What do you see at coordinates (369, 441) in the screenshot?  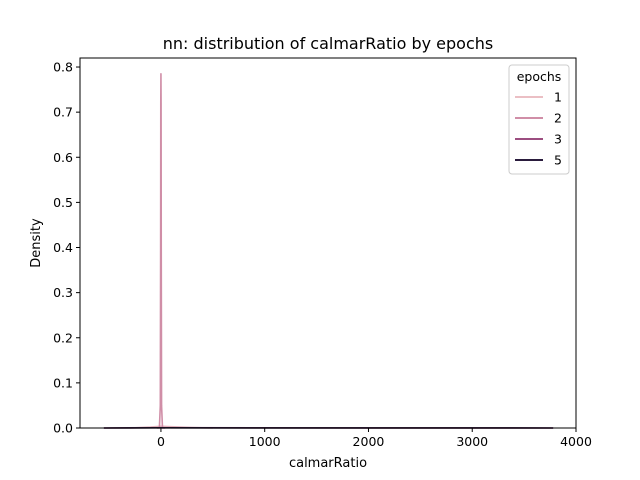 I see `x-tick-label: 2000` at bounding box center [369, 441].